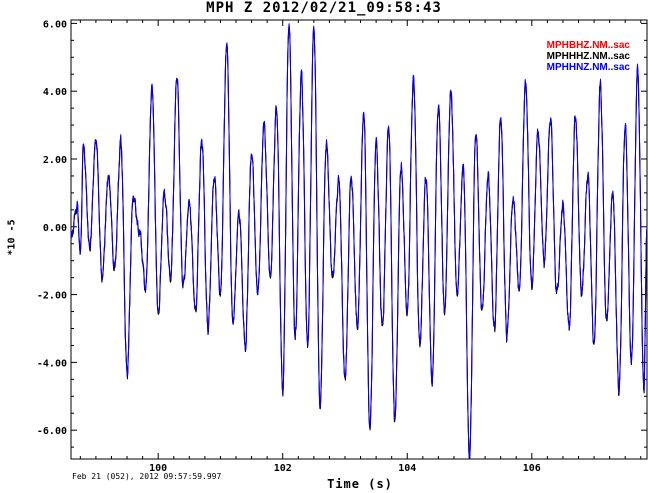 The image size is (648, 493). What do you see at coordinates (52, 363) in the screenshot?
I see `y-tick-label: -4.00` at bounding box center [52, 363].